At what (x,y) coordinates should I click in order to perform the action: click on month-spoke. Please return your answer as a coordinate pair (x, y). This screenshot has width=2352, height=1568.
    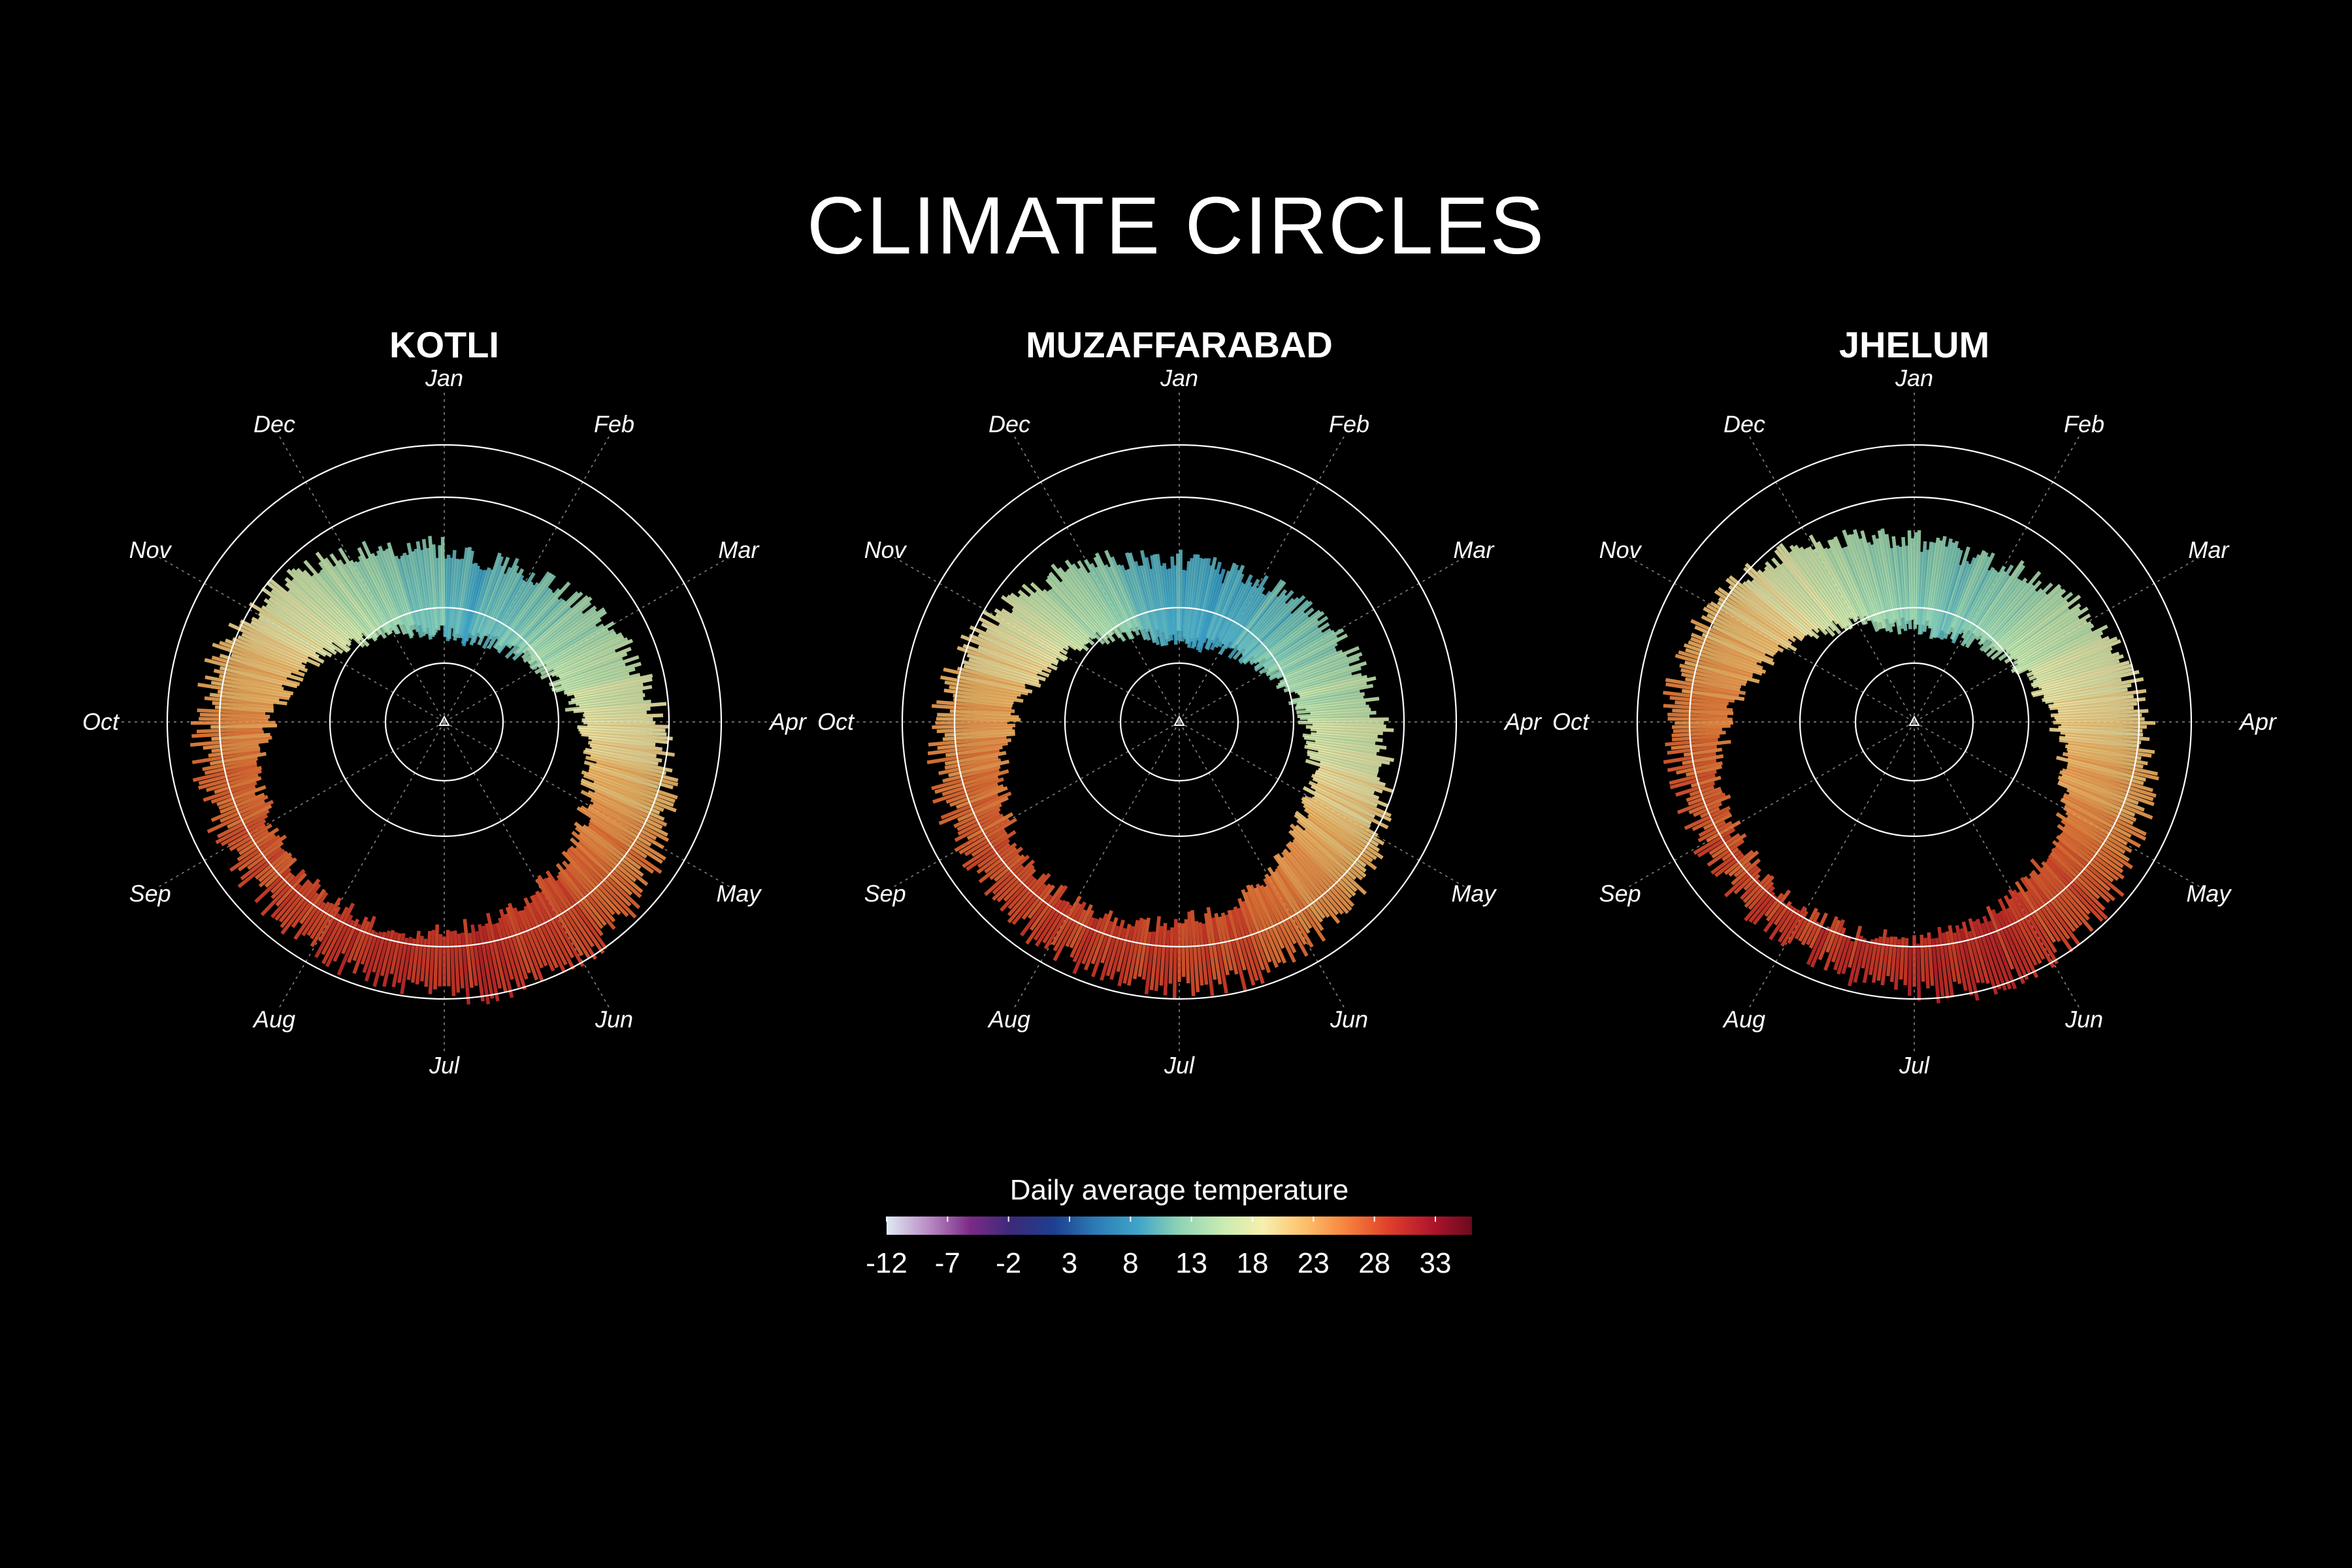
    Looking at the image, I should click on (527, 864).